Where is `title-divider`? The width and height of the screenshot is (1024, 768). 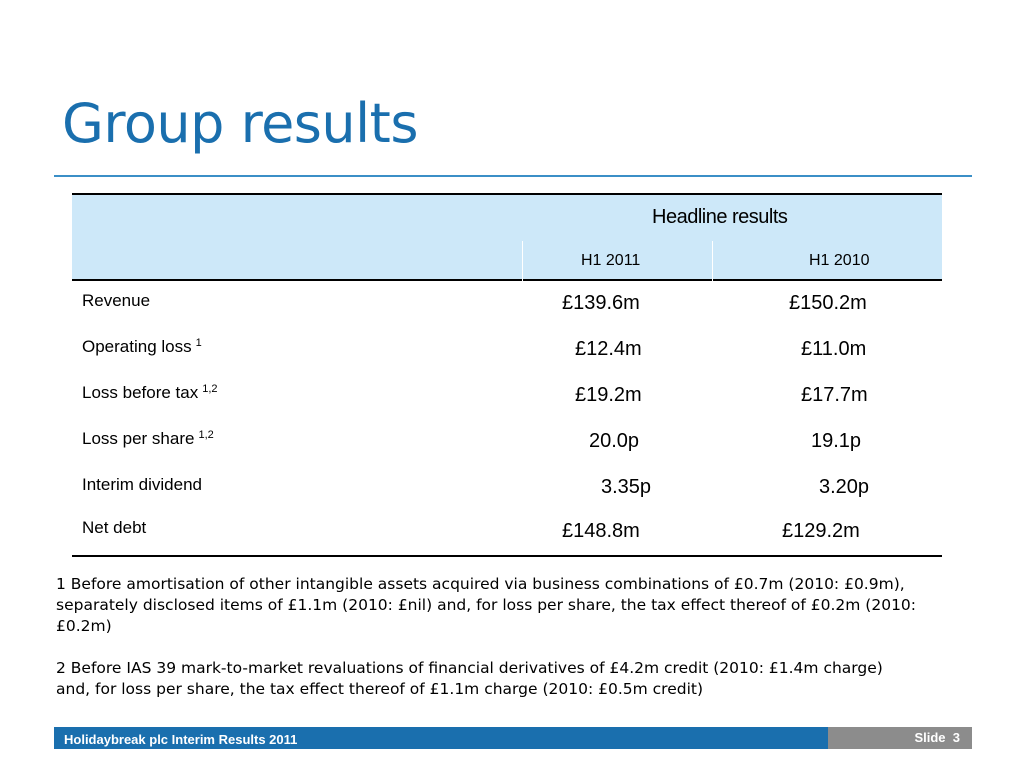
title-divider is located at coordinates (513, 176).